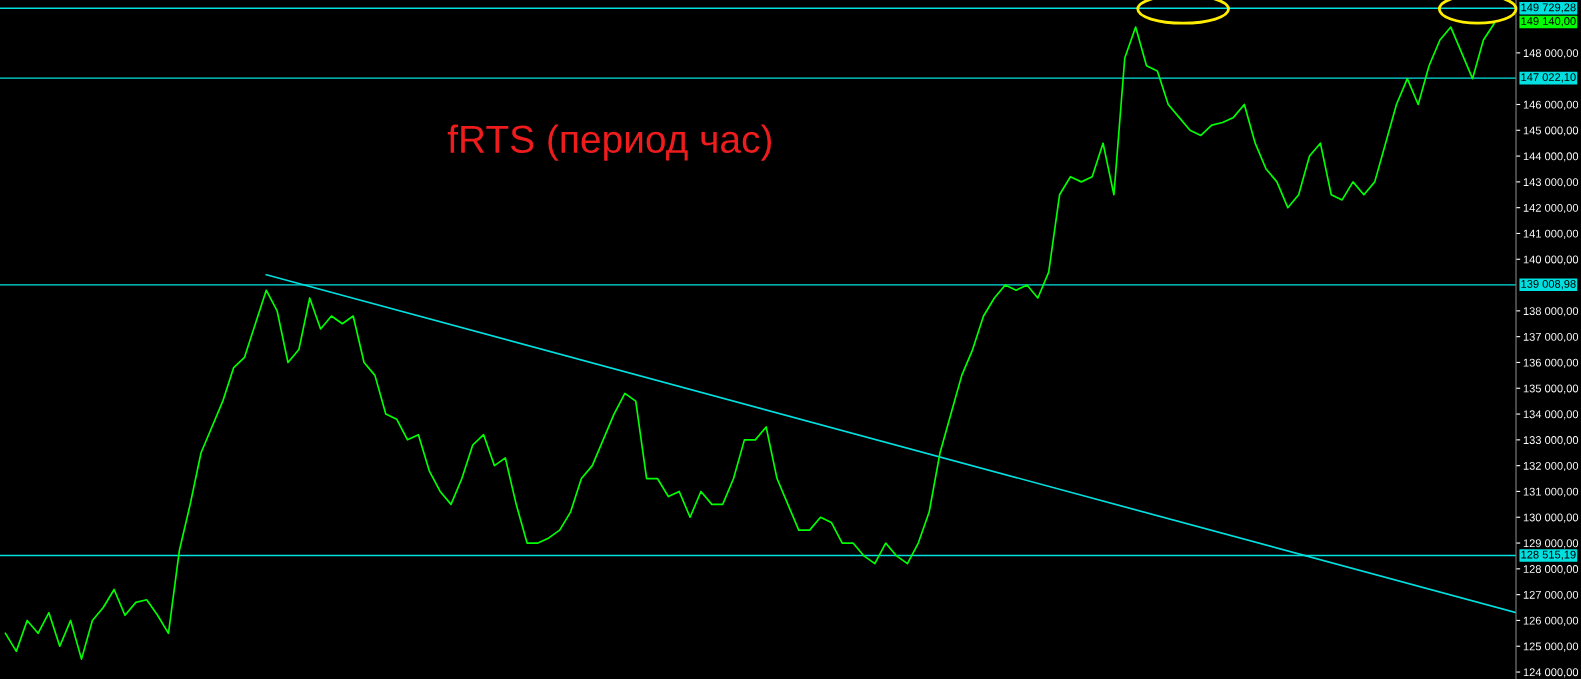 Image resolution: width=1581 pixels, height=679 pixels. I want to click on y-tick-label: 130 000,00, so click(1551, 518).